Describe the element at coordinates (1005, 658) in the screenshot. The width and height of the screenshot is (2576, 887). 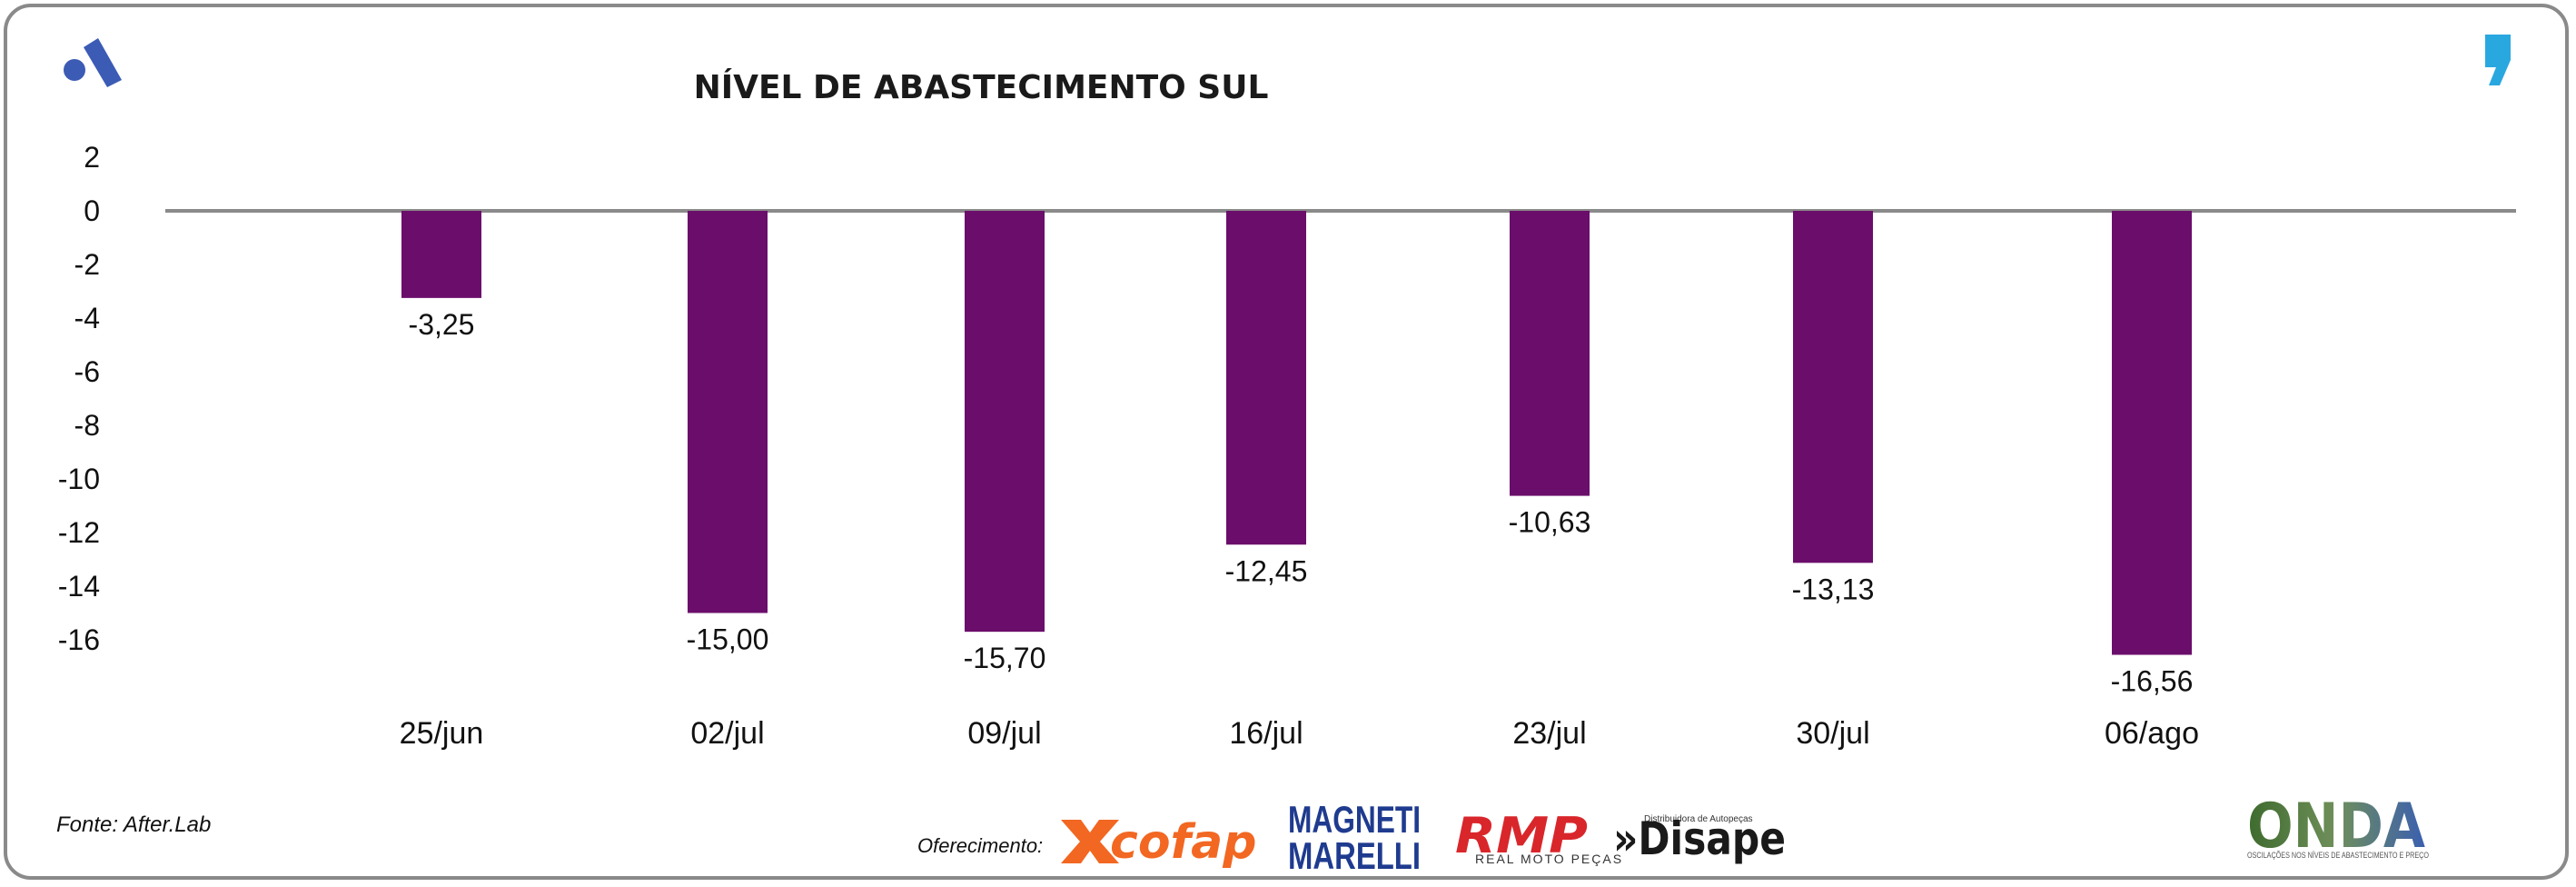
I see `data-label: -15,70` at that location.